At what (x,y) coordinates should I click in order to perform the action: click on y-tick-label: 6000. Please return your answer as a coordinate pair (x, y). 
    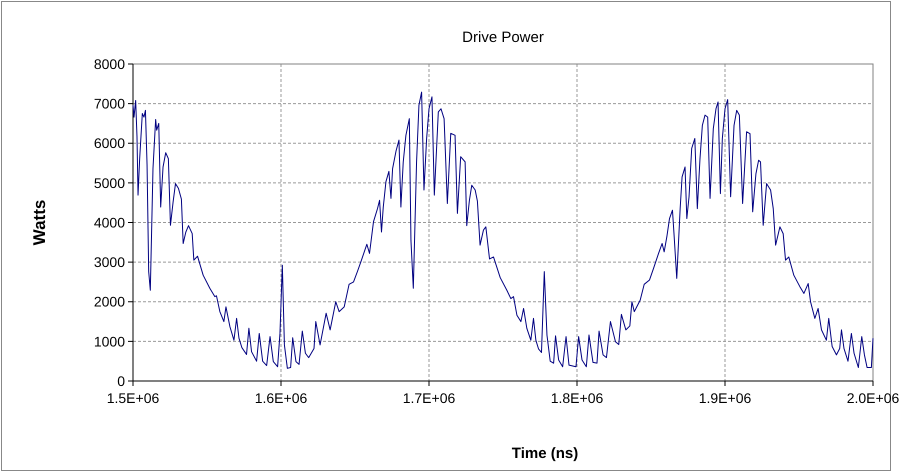
    Looking at the image, I should click on (110, 143).